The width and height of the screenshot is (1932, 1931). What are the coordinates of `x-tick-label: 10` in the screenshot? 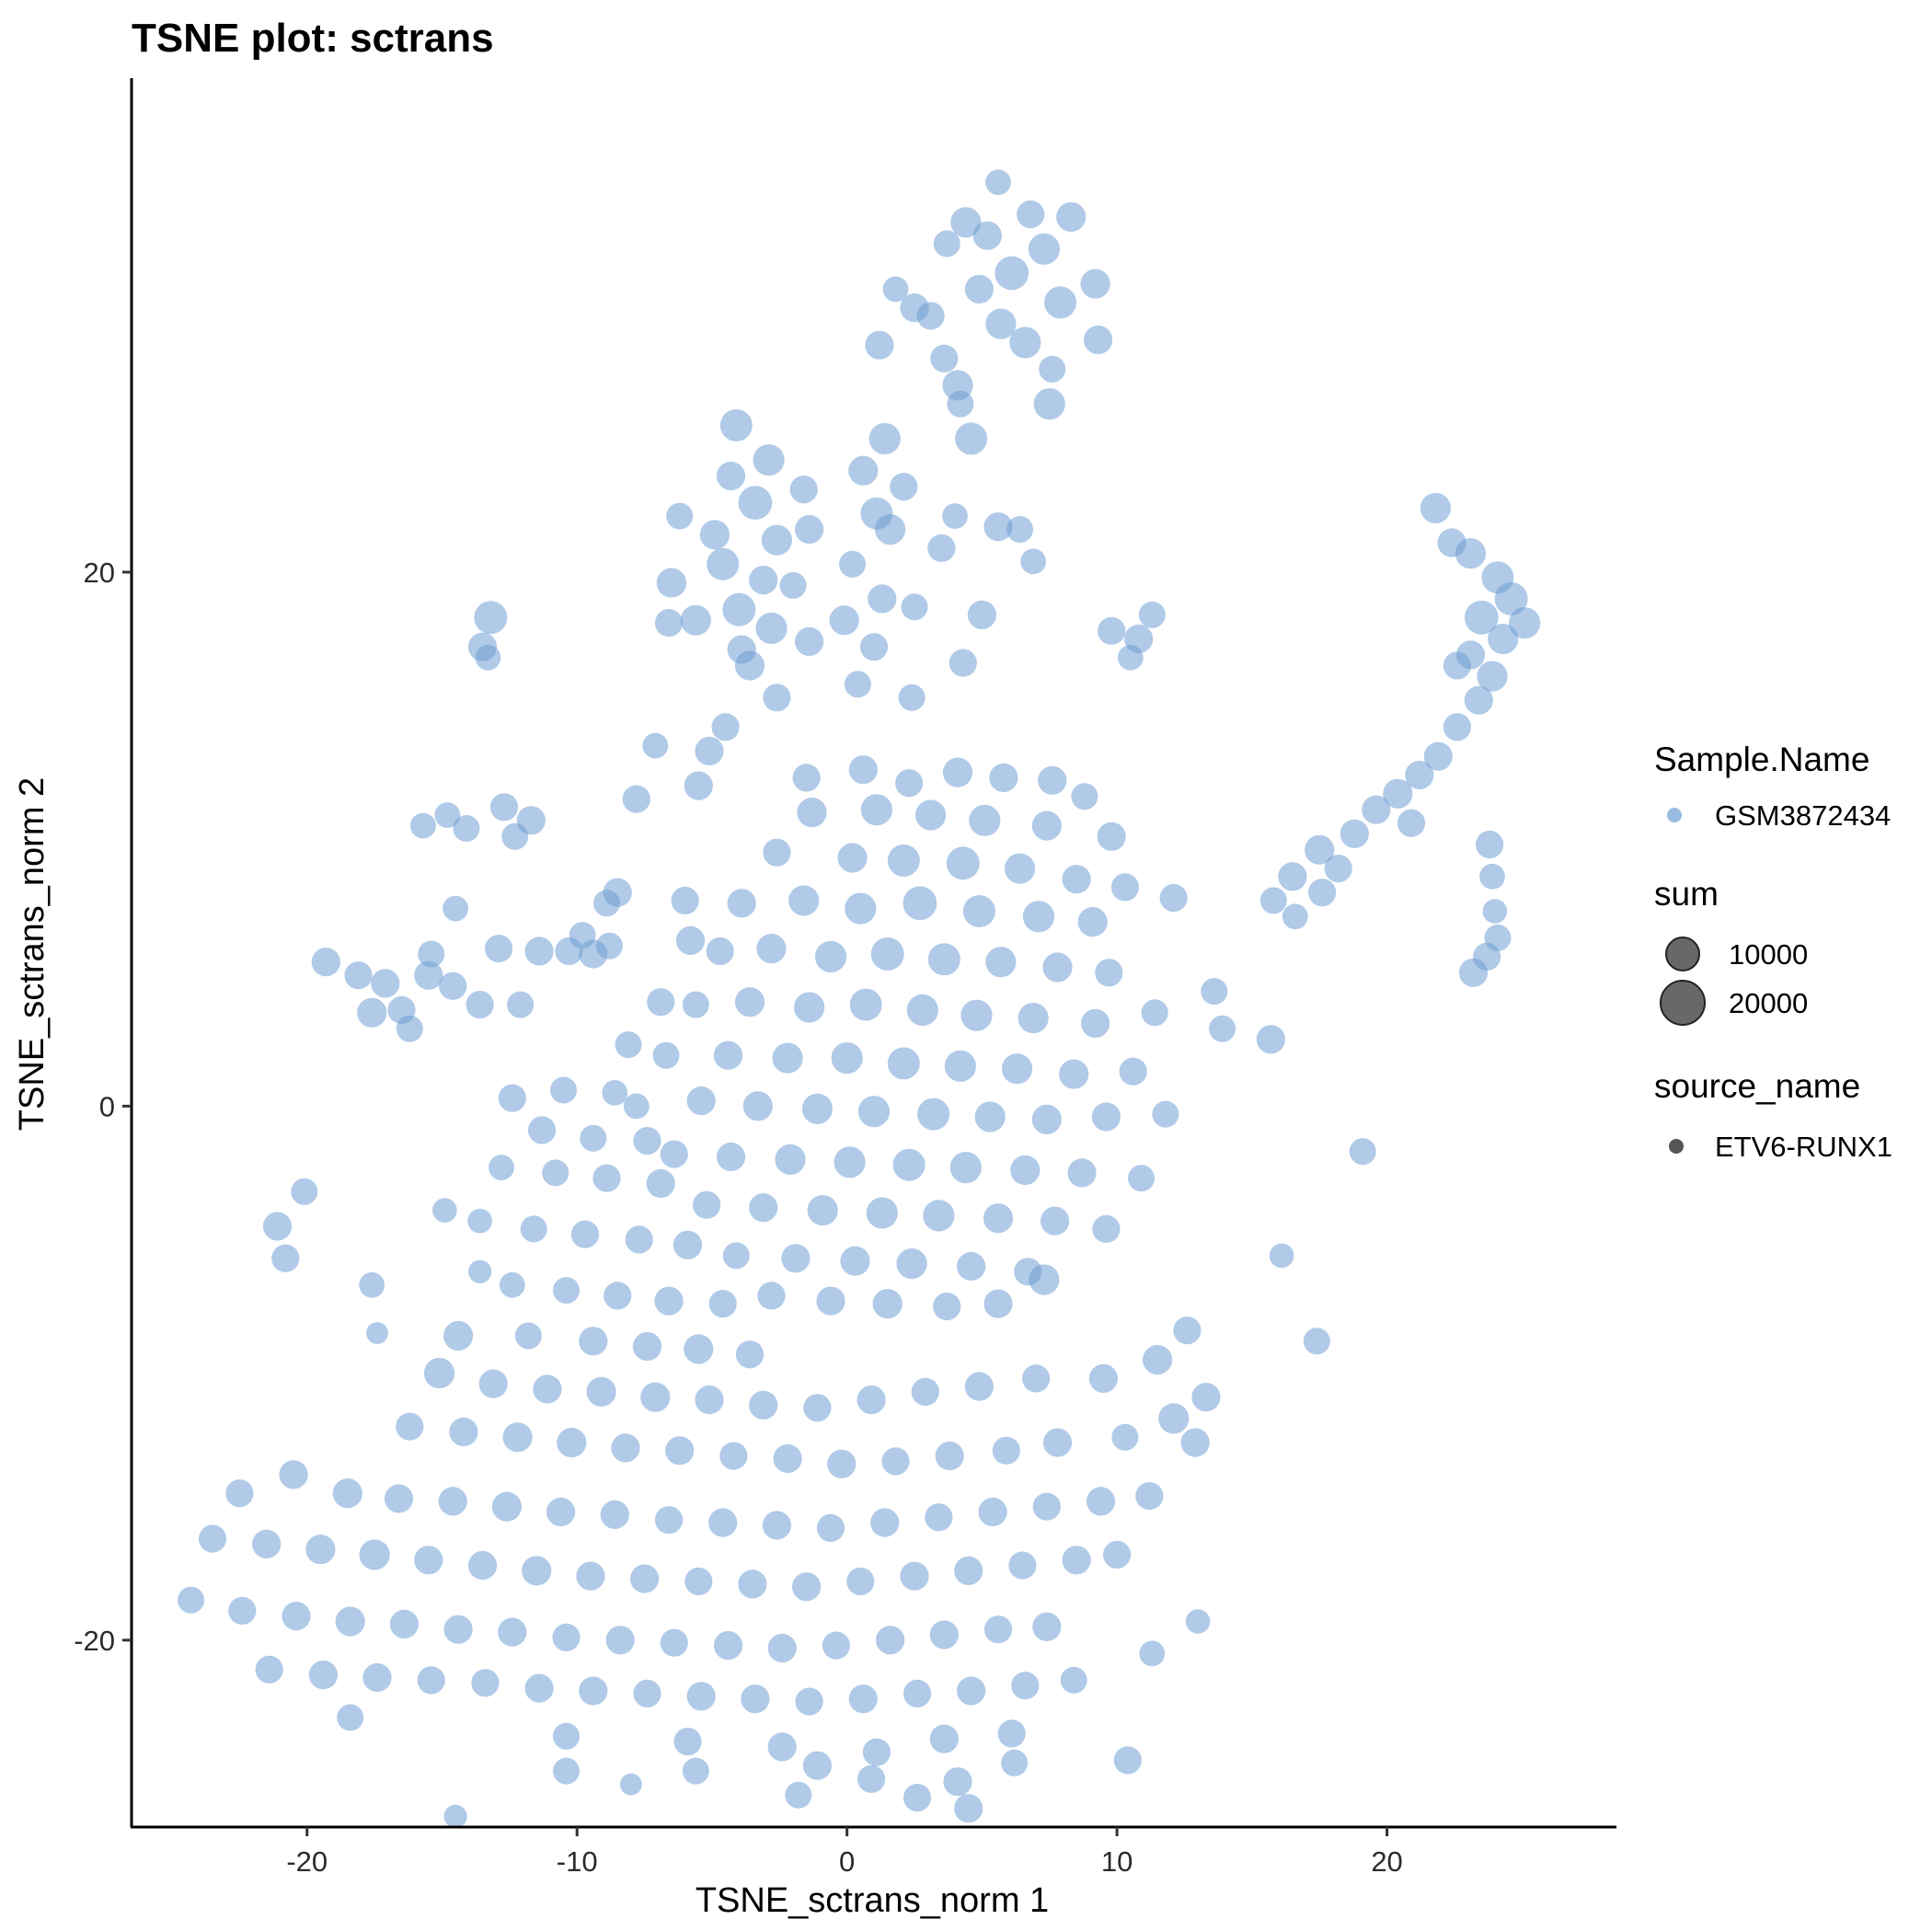 It's located at (1117, 1862).